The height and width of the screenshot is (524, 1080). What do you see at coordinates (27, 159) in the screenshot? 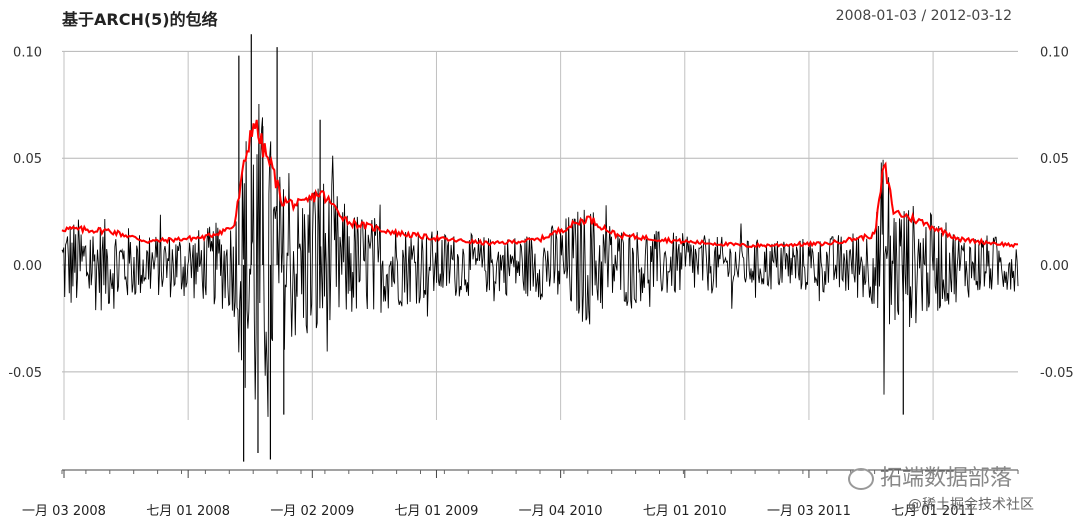
I see `y-tick-label-left: 0.05` at bounding box center [27, 159].